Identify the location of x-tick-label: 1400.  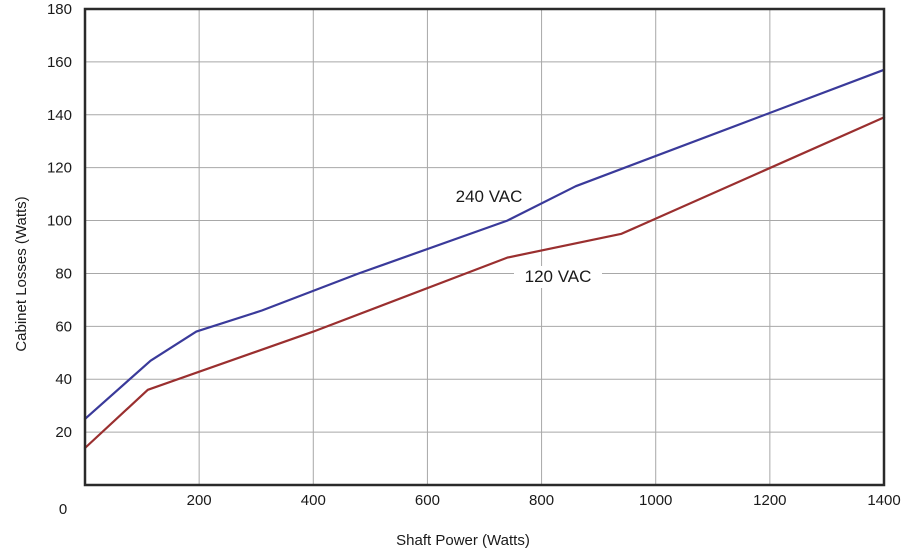
(883, 500).